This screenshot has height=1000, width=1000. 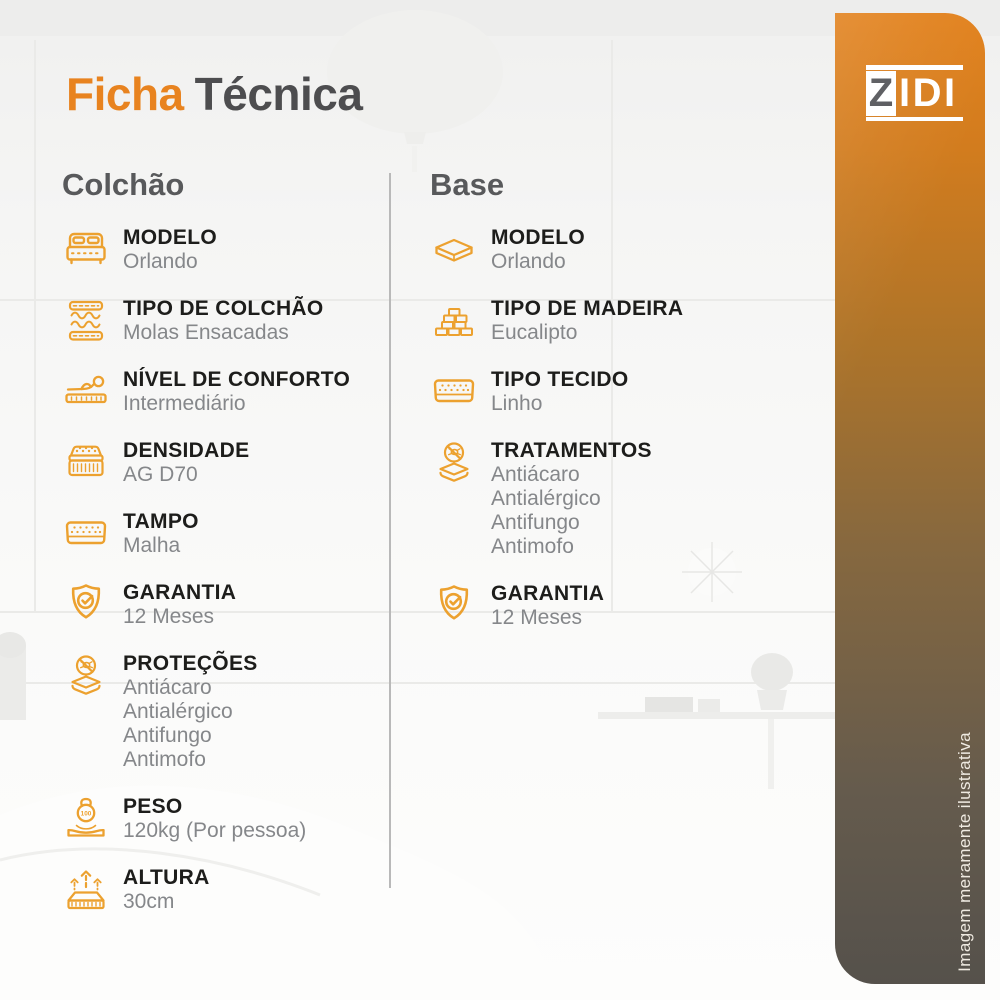 What do you see at coordinates (86, 392) in the screenshot?
I see `comfort-level-icon` at bounding box center [86, 392].